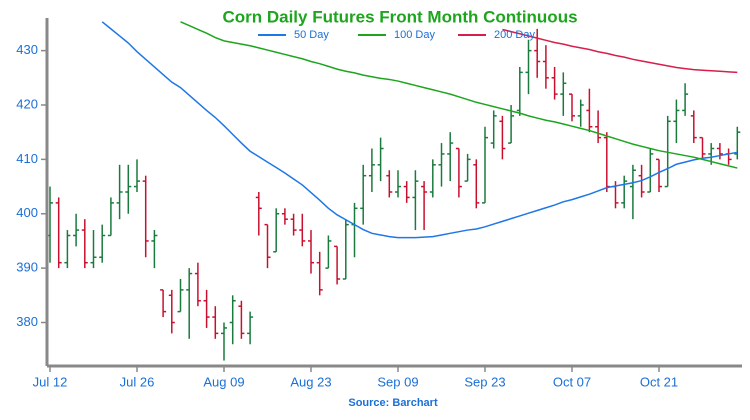 This screenshot has width=750, height=420. I want to click on y-tick-label: 400, so click(27, 212).